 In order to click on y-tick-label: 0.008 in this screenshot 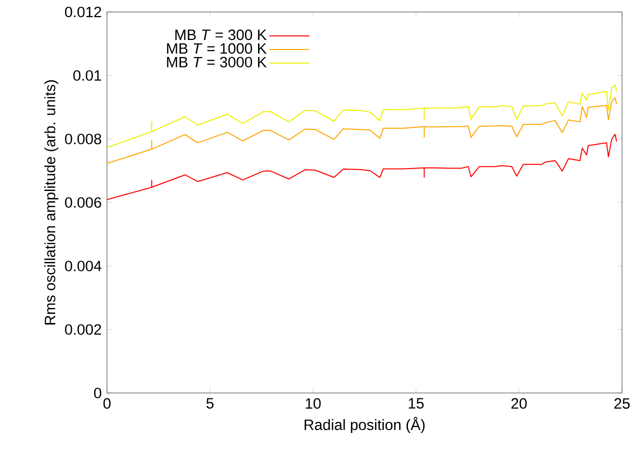, I will do `click(83, 139)`.